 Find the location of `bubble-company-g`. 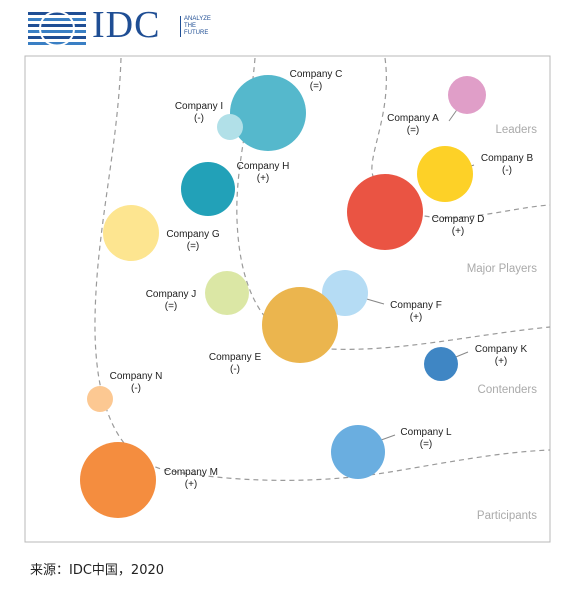

bubble-company-g is located at coordinates (131, 233).